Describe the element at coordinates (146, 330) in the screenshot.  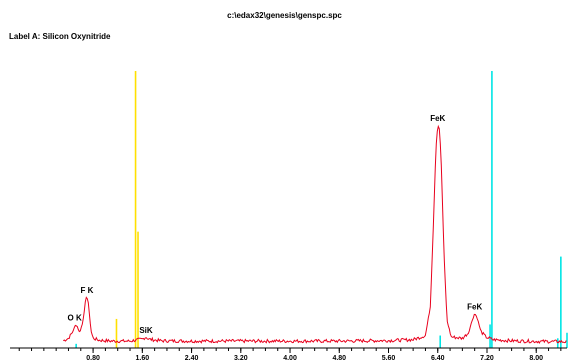
I see `peak-label: SiK` at that location.